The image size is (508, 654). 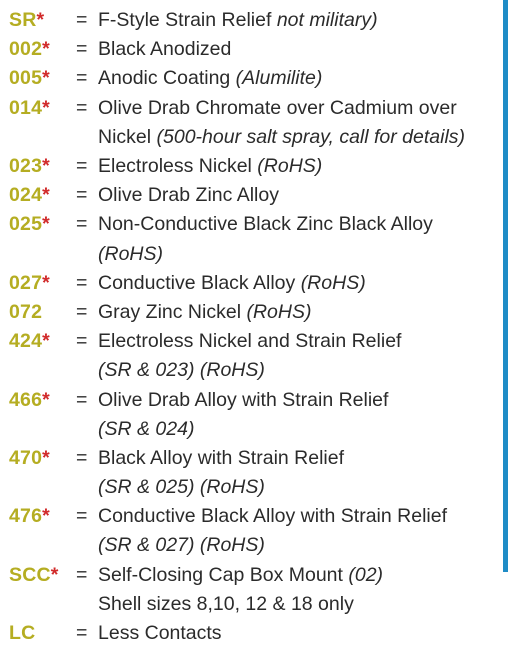 I want to click on legend-row: 002* = Black Anodized, so click(x=254, y=49).